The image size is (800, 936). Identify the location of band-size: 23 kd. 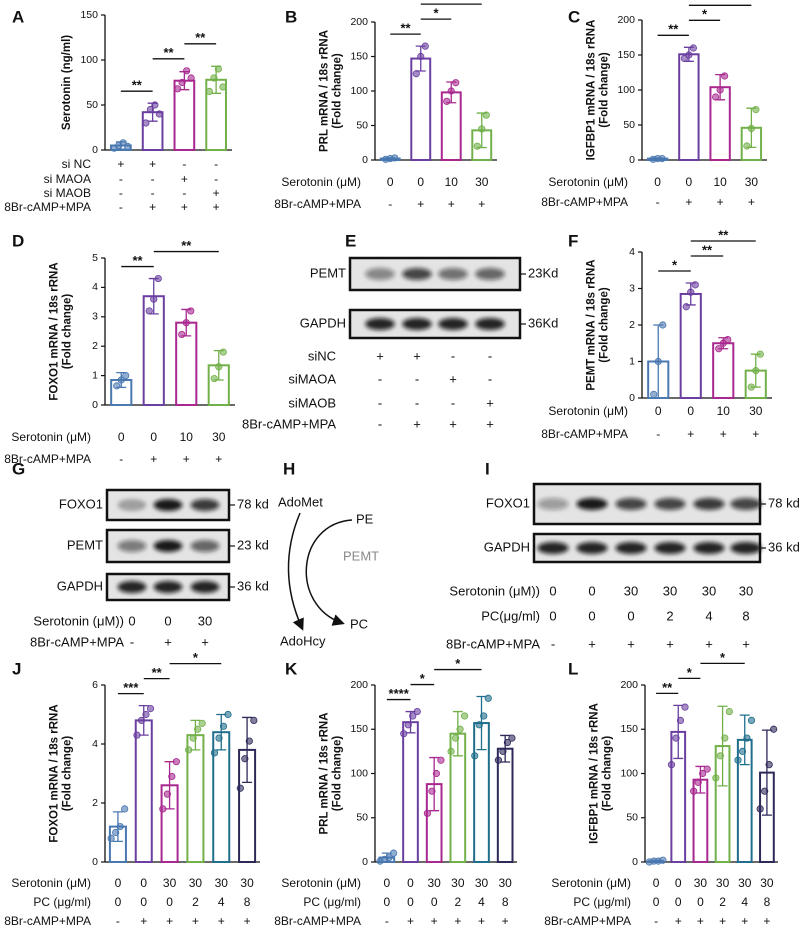
(253, 544).